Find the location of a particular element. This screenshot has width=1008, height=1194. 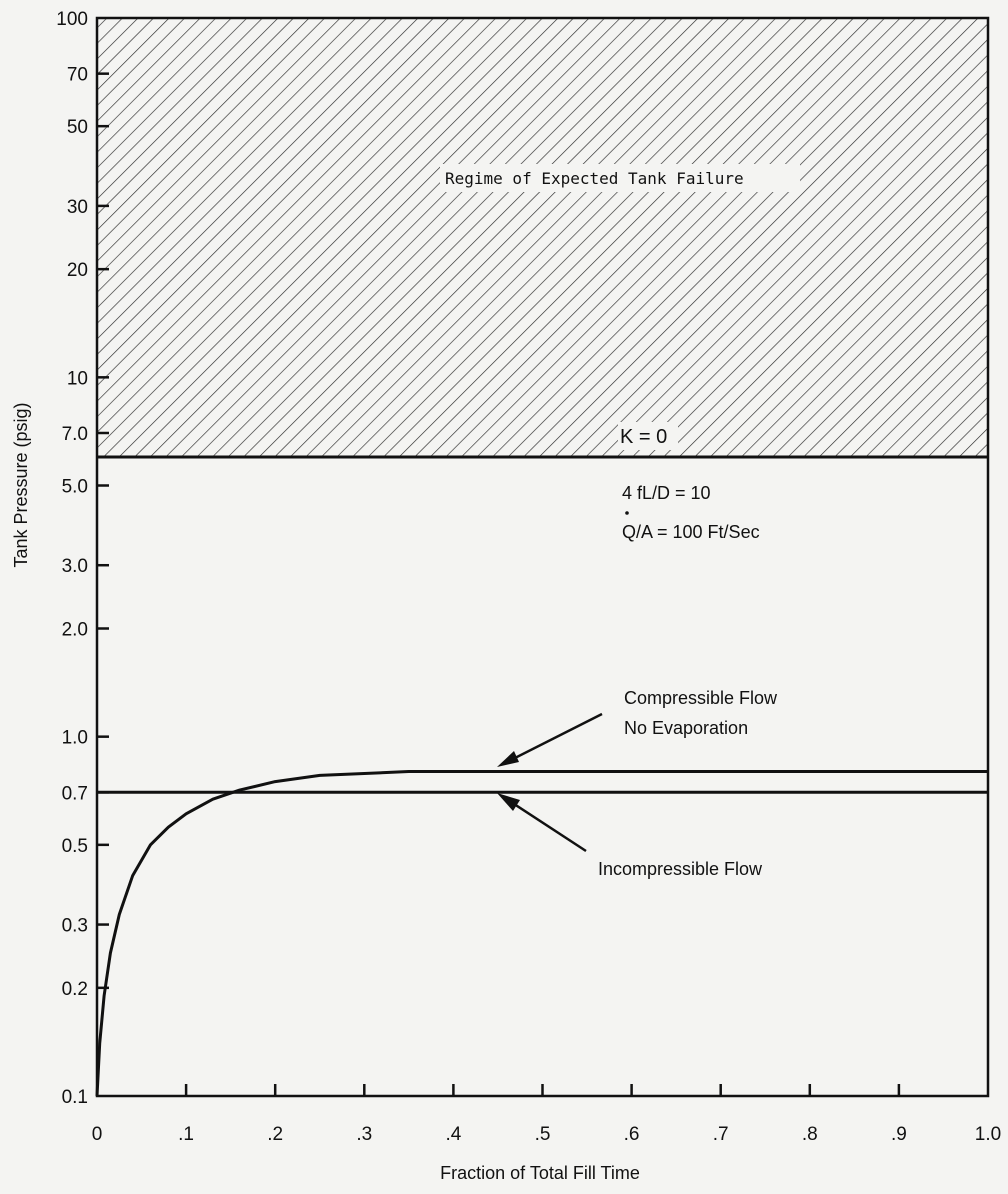

y-tick-label-2p0: 2.0 is located at coordinates (75, 629).